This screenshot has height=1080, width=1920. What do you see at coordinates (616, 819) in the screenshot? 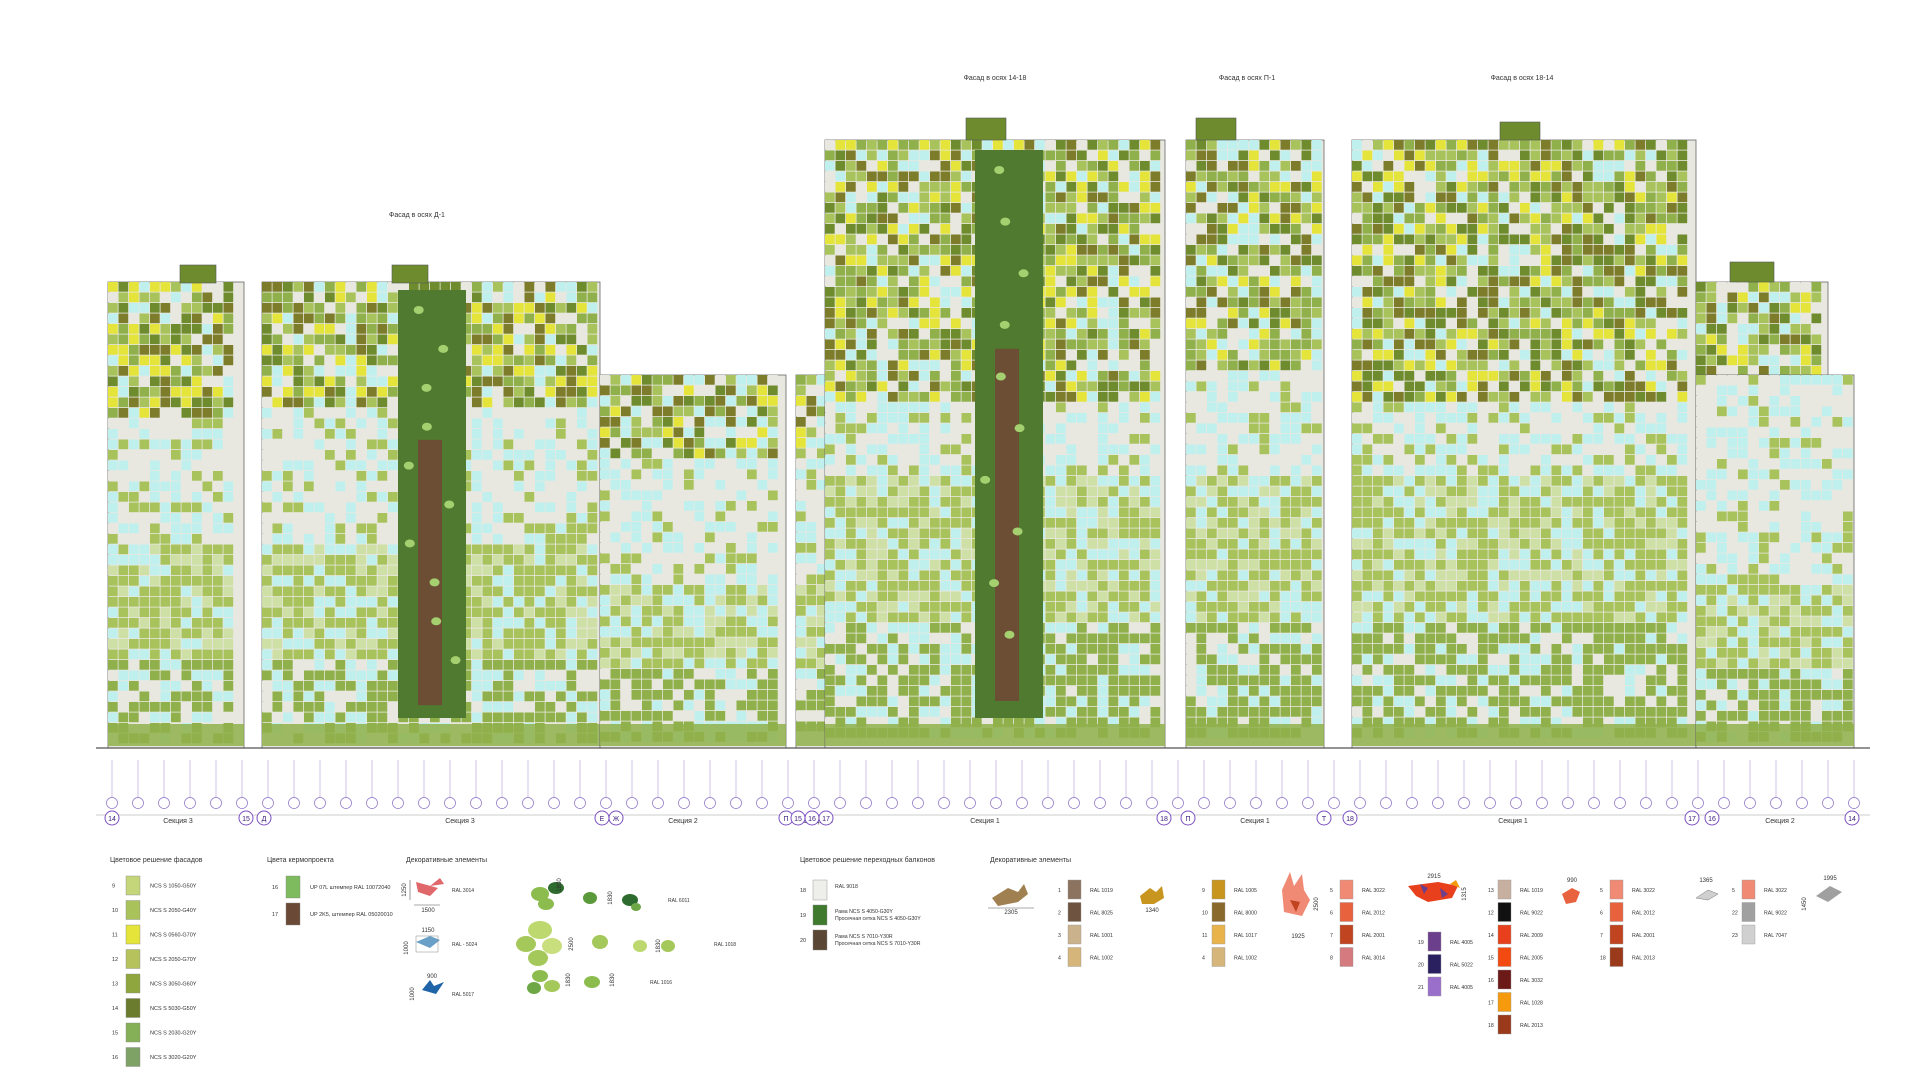
I see `axis-marker-label: Ж` at bounding box center [616, 819].